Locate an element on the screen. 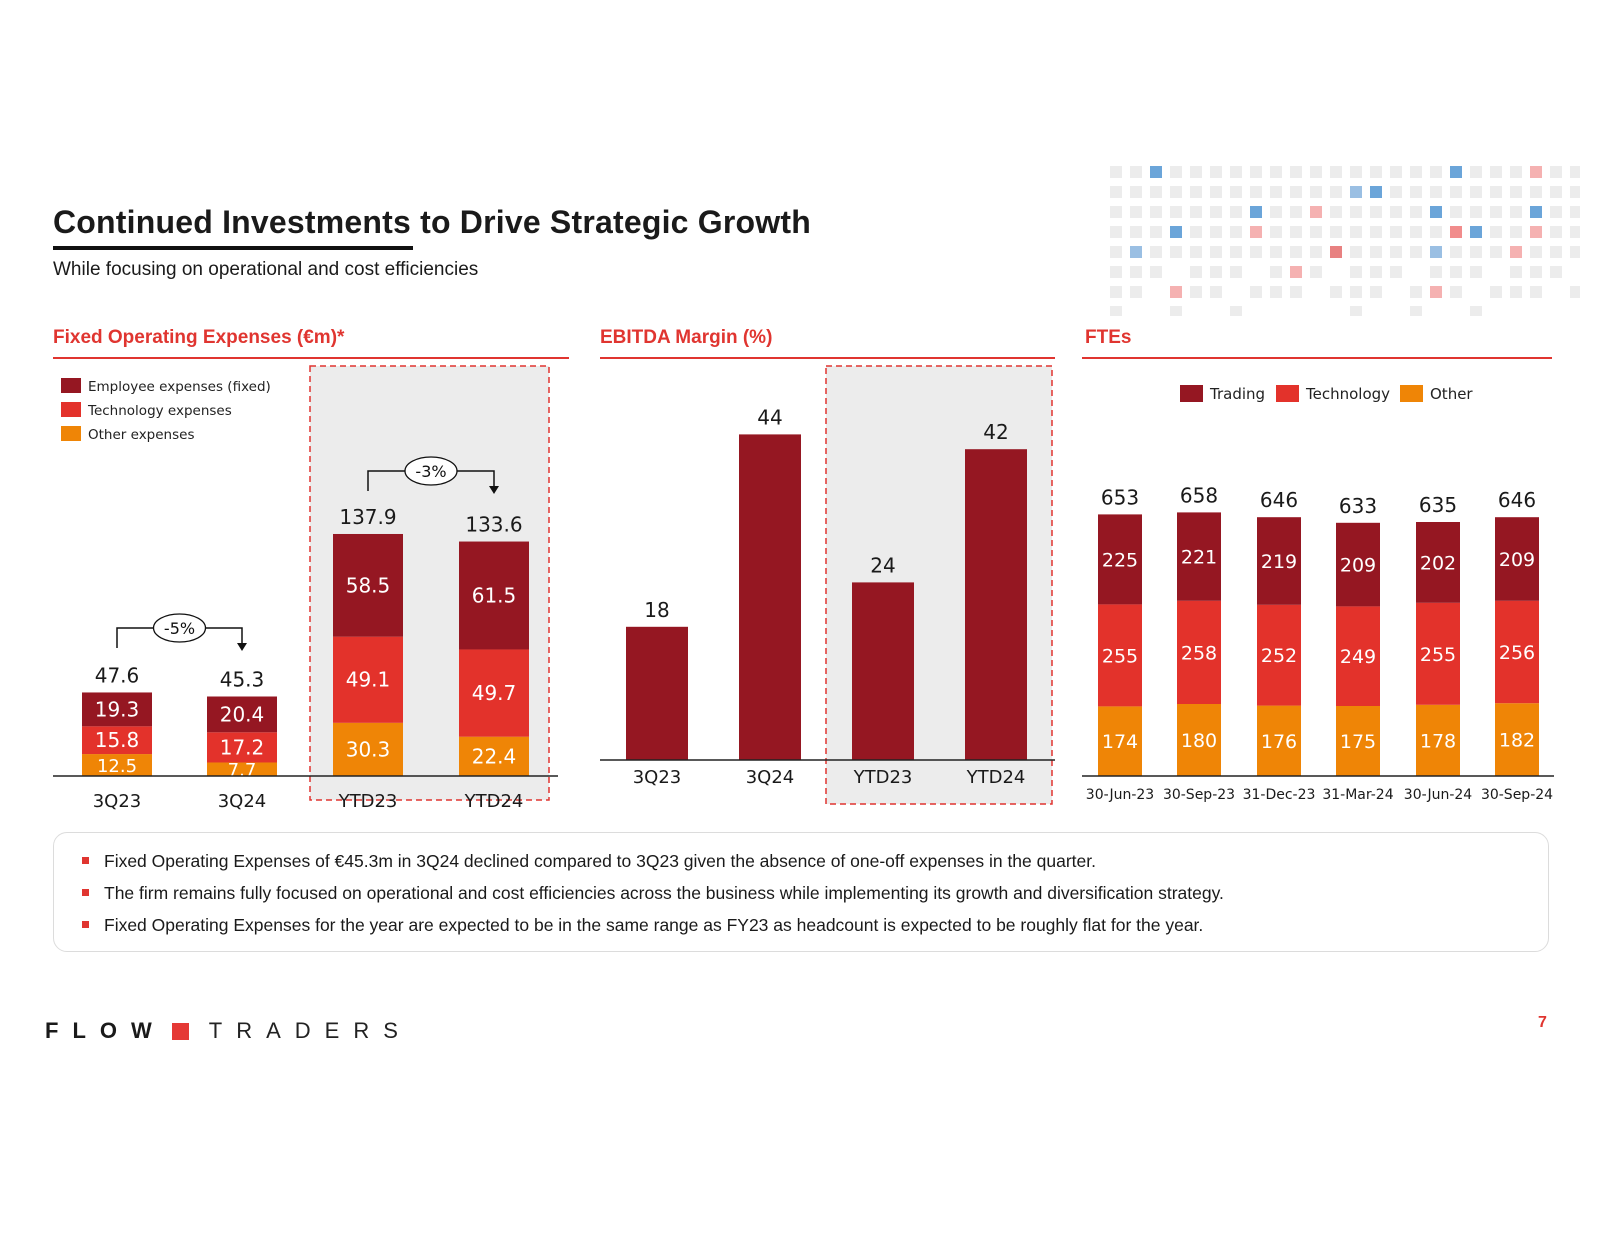  data-label: 219 is located at coordinates (1279, 562).